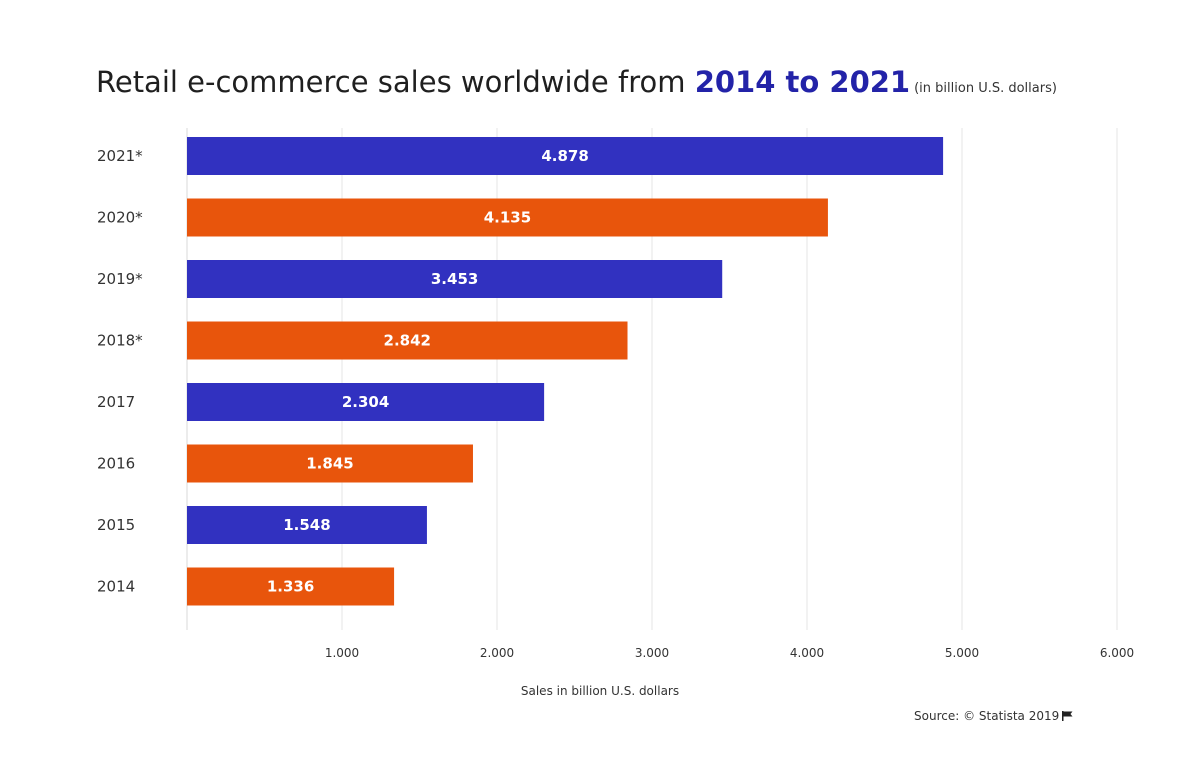 This screenshot has height=765, width=1200. What do you see at coordinates (802, 82) in the screenshot?
I see `title-highlight: 2014 to 2021` at bounding box center [802, 82].